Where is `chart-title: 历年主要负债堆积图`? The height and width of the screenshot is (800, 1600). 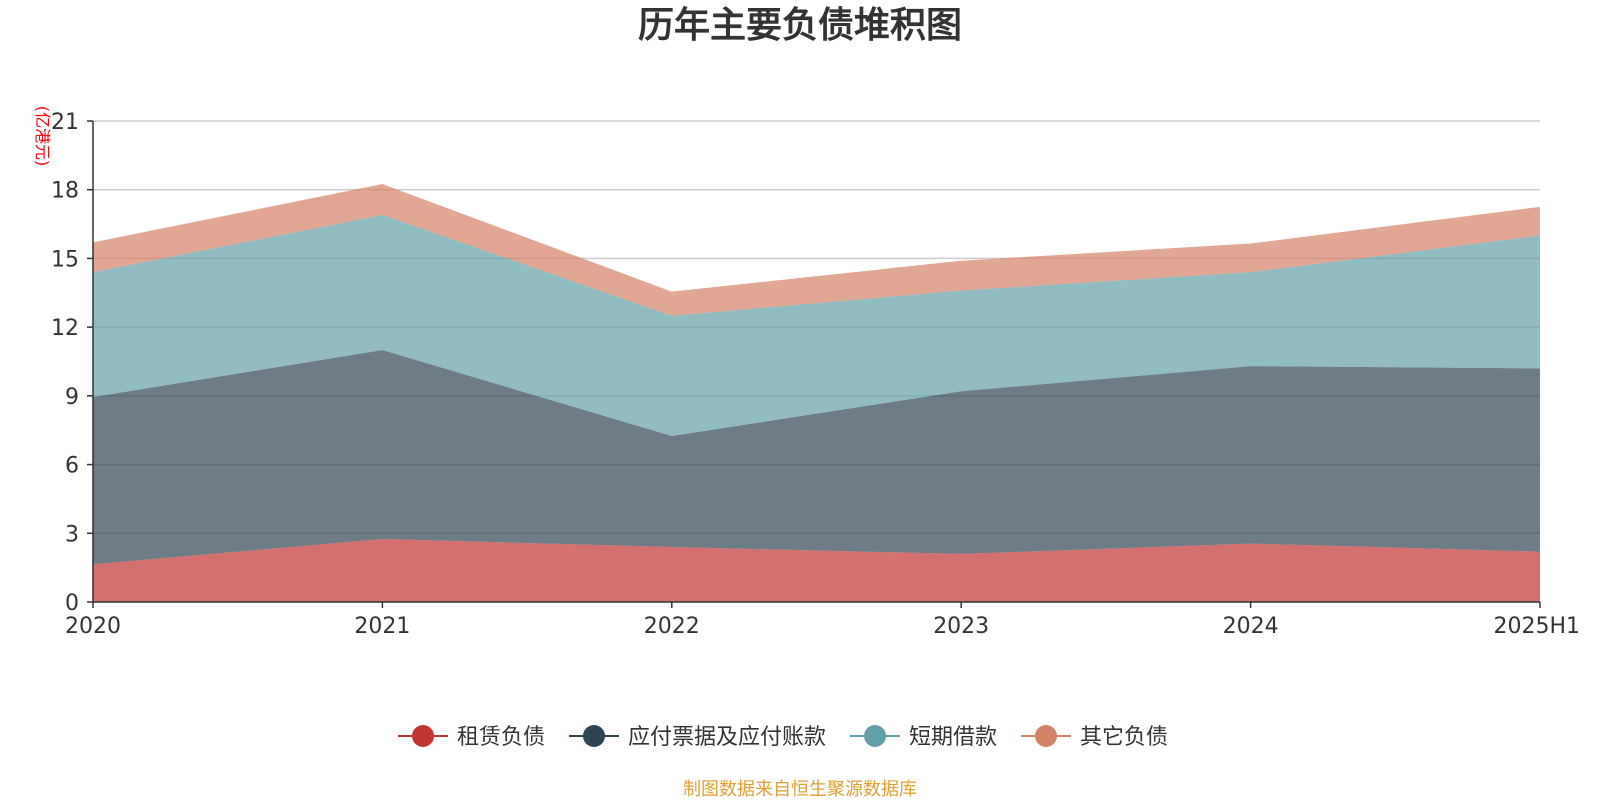 chart-title: 历年主要负债堆积图 is located at coordinates (799, 25).